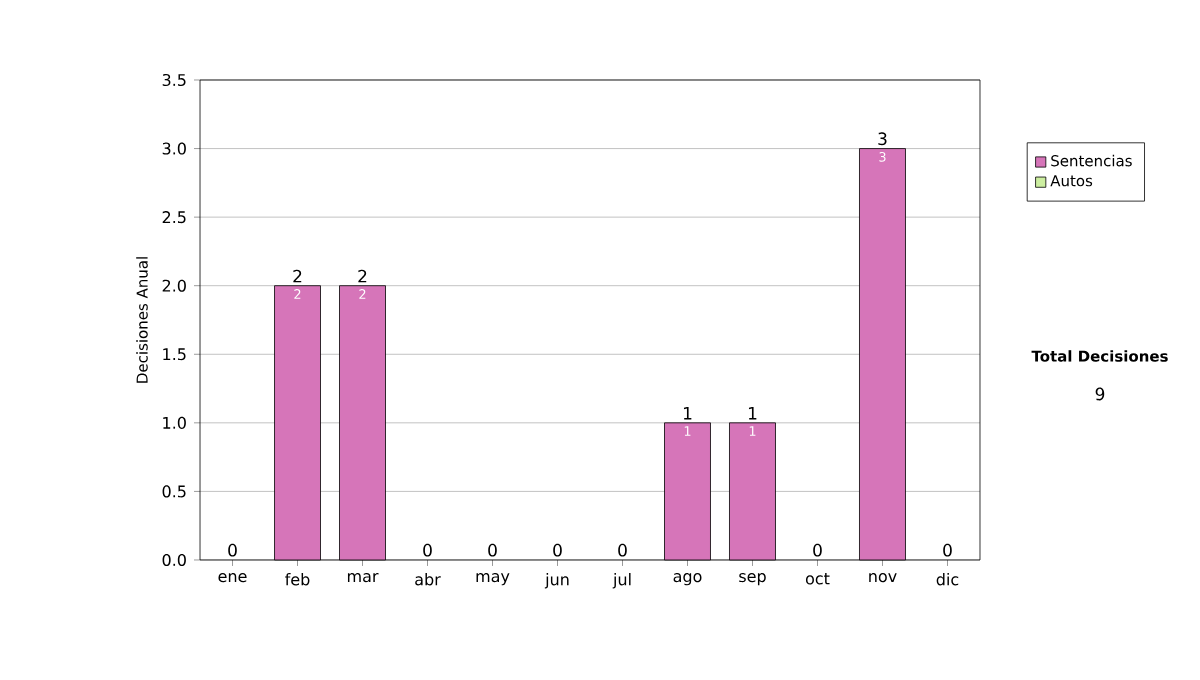 The width and height of the screenshot is (1200, 680). Describe the element at coordinates (947, 579) in the screenshot. I see `x-tick-label: dic` at that location.